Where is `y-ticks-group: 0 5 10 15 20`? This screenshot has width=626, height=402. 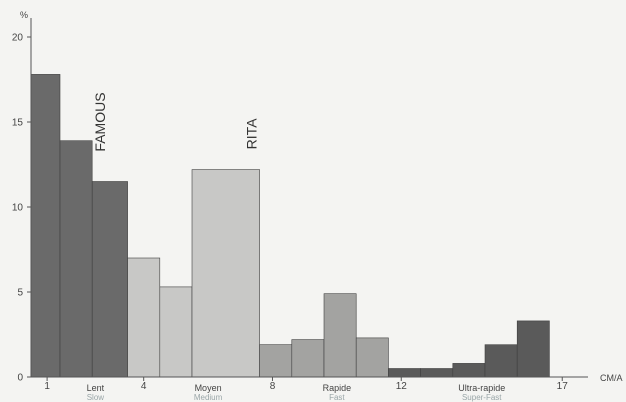
y-ticks-group: 0 5 10 15 20 is located at coordinates (21, 208).